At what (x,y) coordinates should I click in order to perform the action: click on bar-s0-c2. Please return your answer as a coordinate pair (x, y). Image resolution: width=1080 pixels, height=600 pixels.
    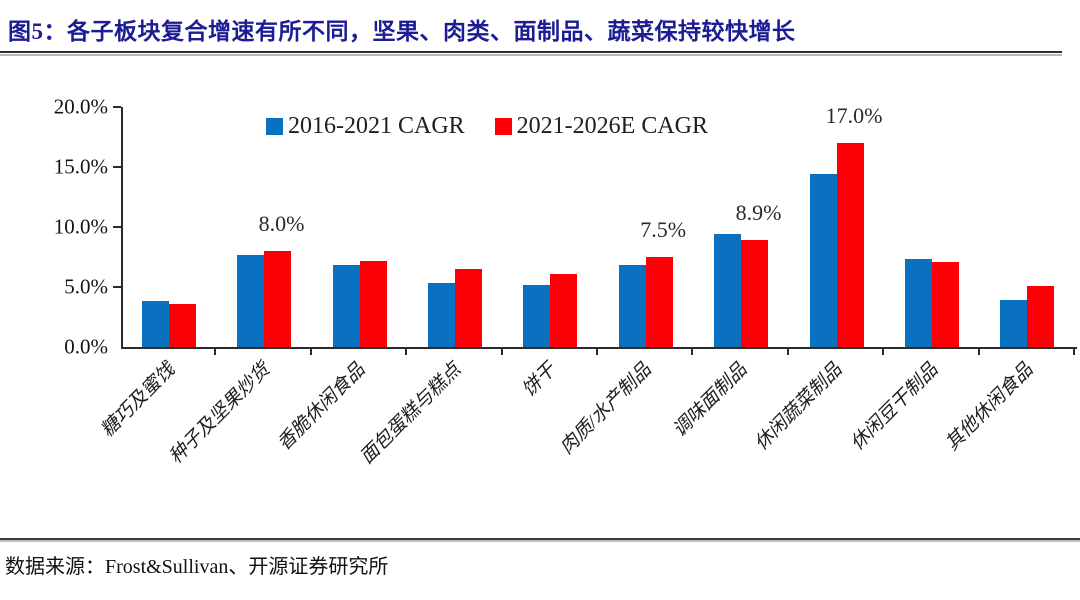
    Looking at the image, I should click on (346, 306).